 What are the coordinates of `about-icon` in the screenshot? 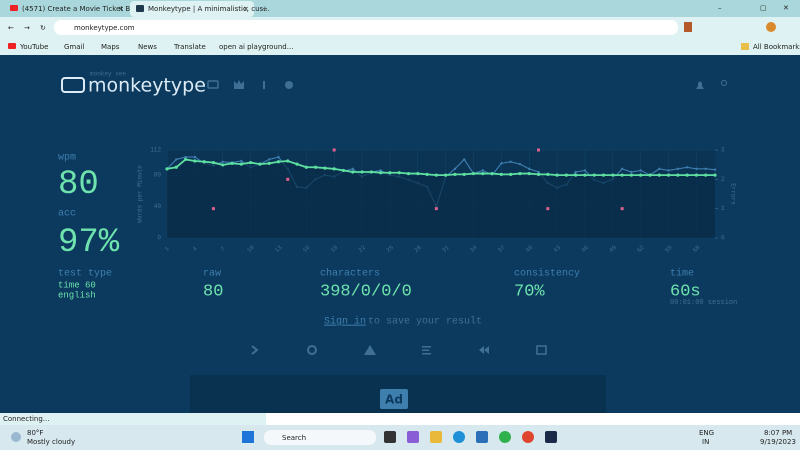 It's located at (264, 85).